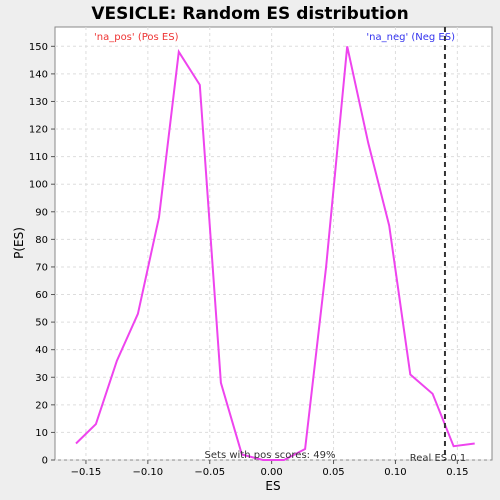 Image resolution: width=500 pixels, height=500 pixels. I want to click on y-tick-label: 100, so click(38, 185).